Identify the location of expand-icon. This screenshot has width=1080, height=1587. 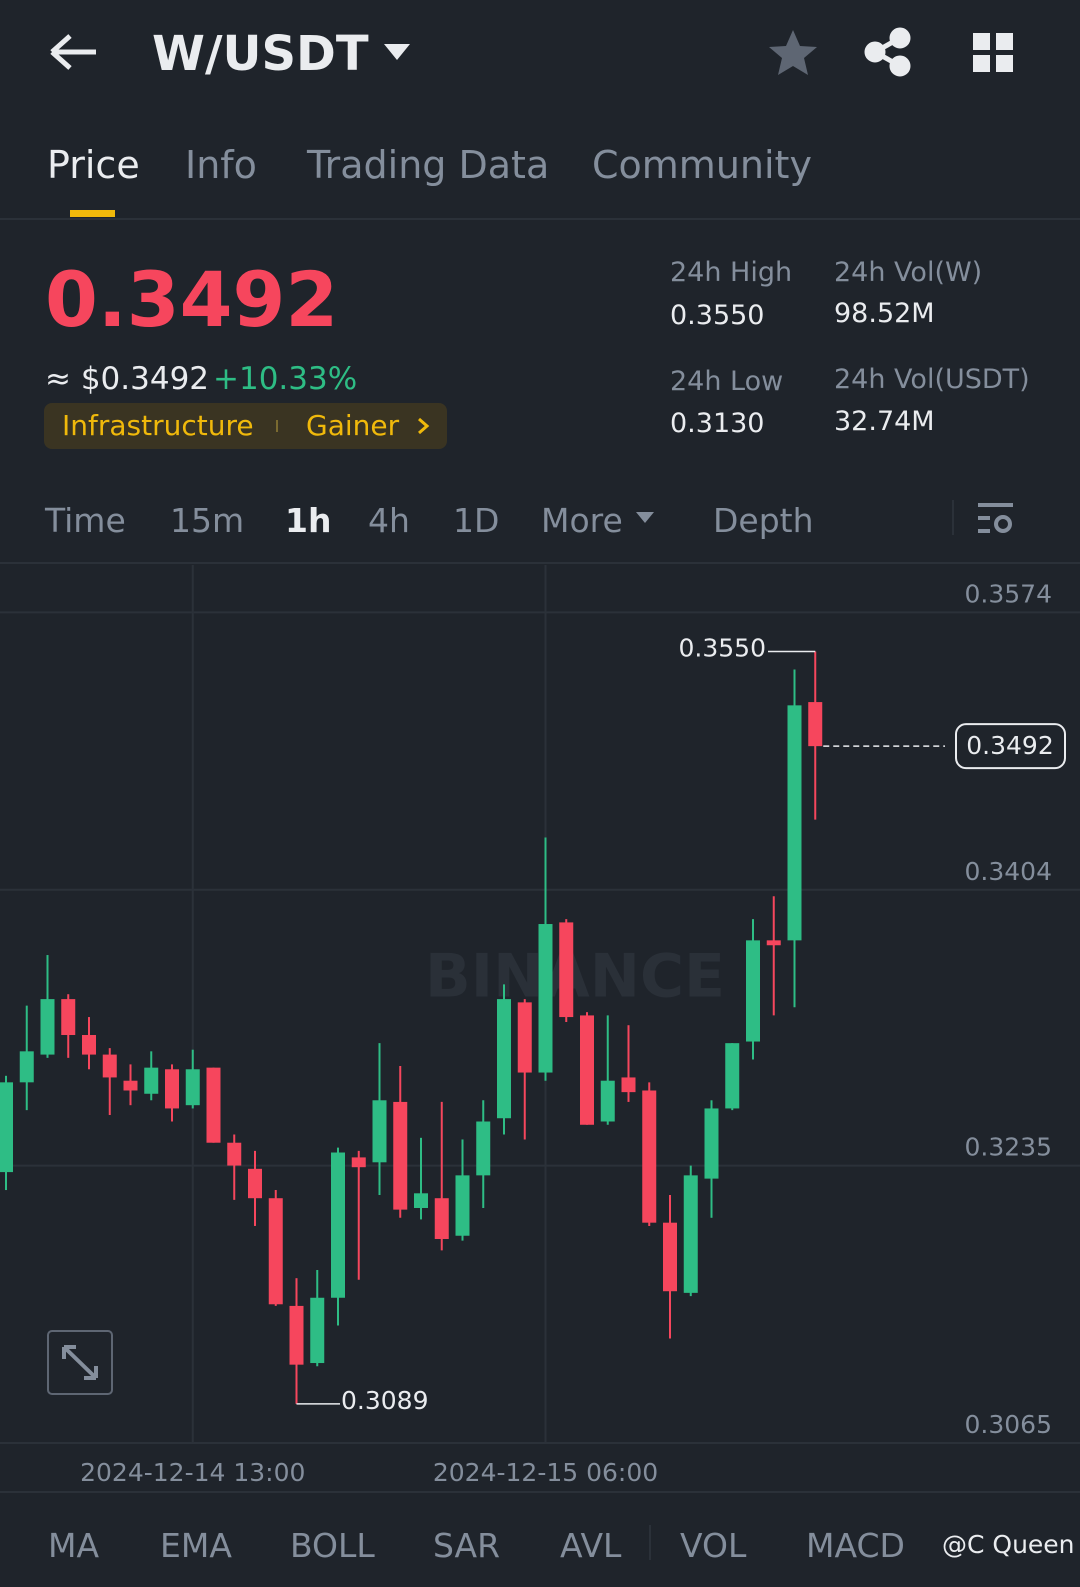
(80, 1362).